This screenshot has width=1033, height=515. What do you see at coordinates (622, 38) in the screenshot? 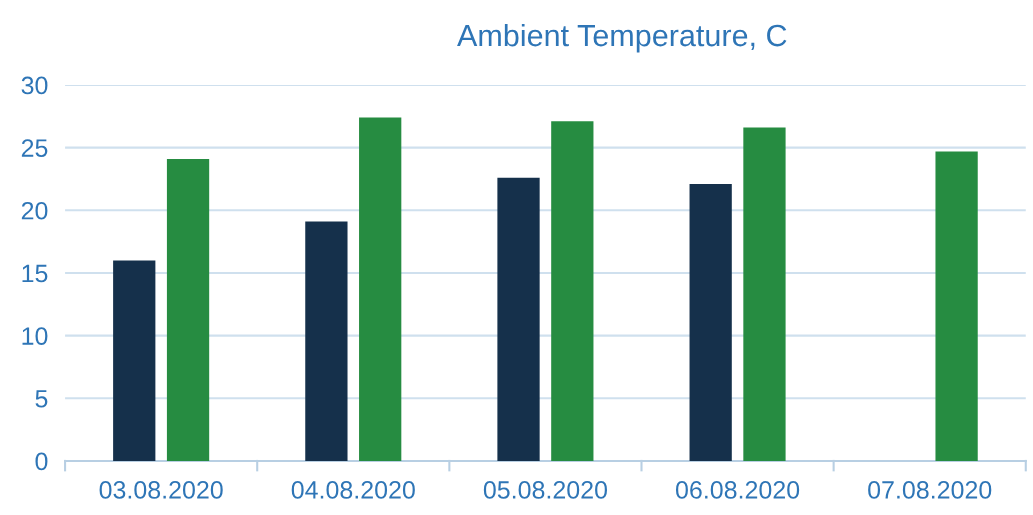
I see `chart-title: Ambient Temperature, C` at bounding box center [622, 38].